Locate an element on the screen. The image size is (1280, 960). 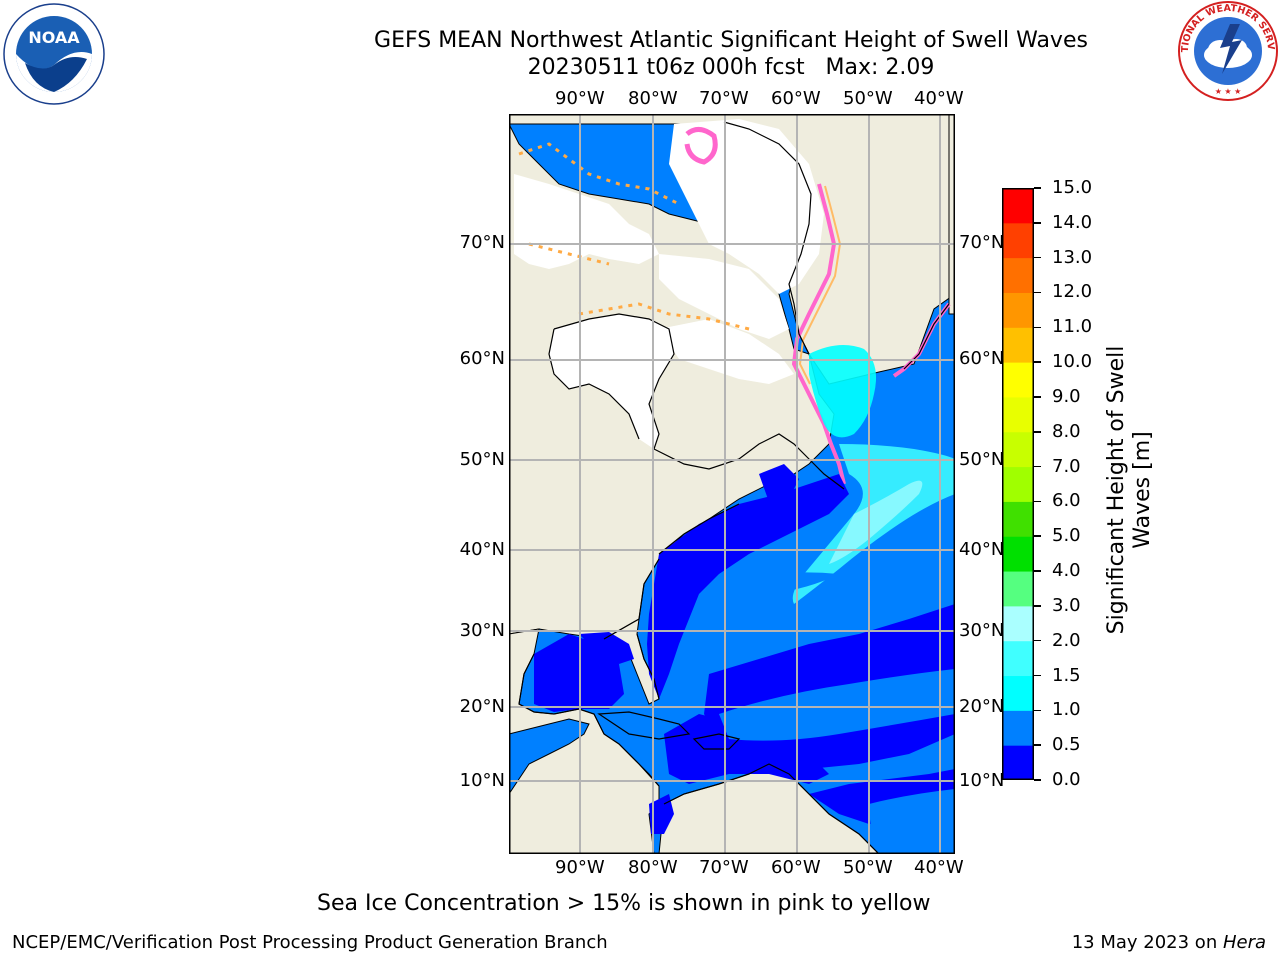
colorbar-tick-label: 14.0 is located at coordinates (1072, 222).